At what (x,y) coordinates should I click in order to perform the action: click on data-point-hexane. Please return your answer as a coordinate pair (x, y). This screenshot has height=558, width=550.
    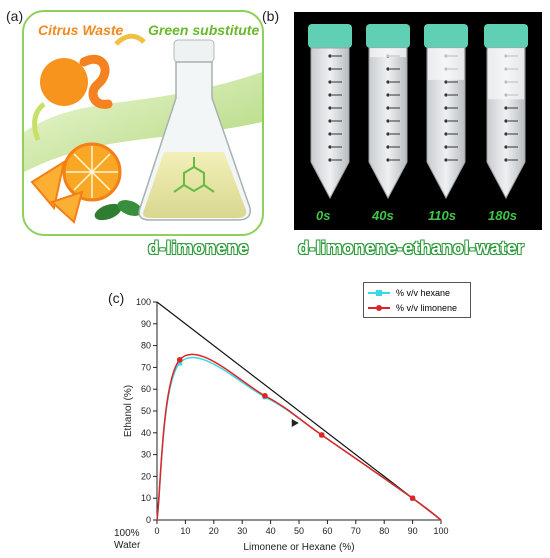
    Looking at the image, I should click on (180, 363).